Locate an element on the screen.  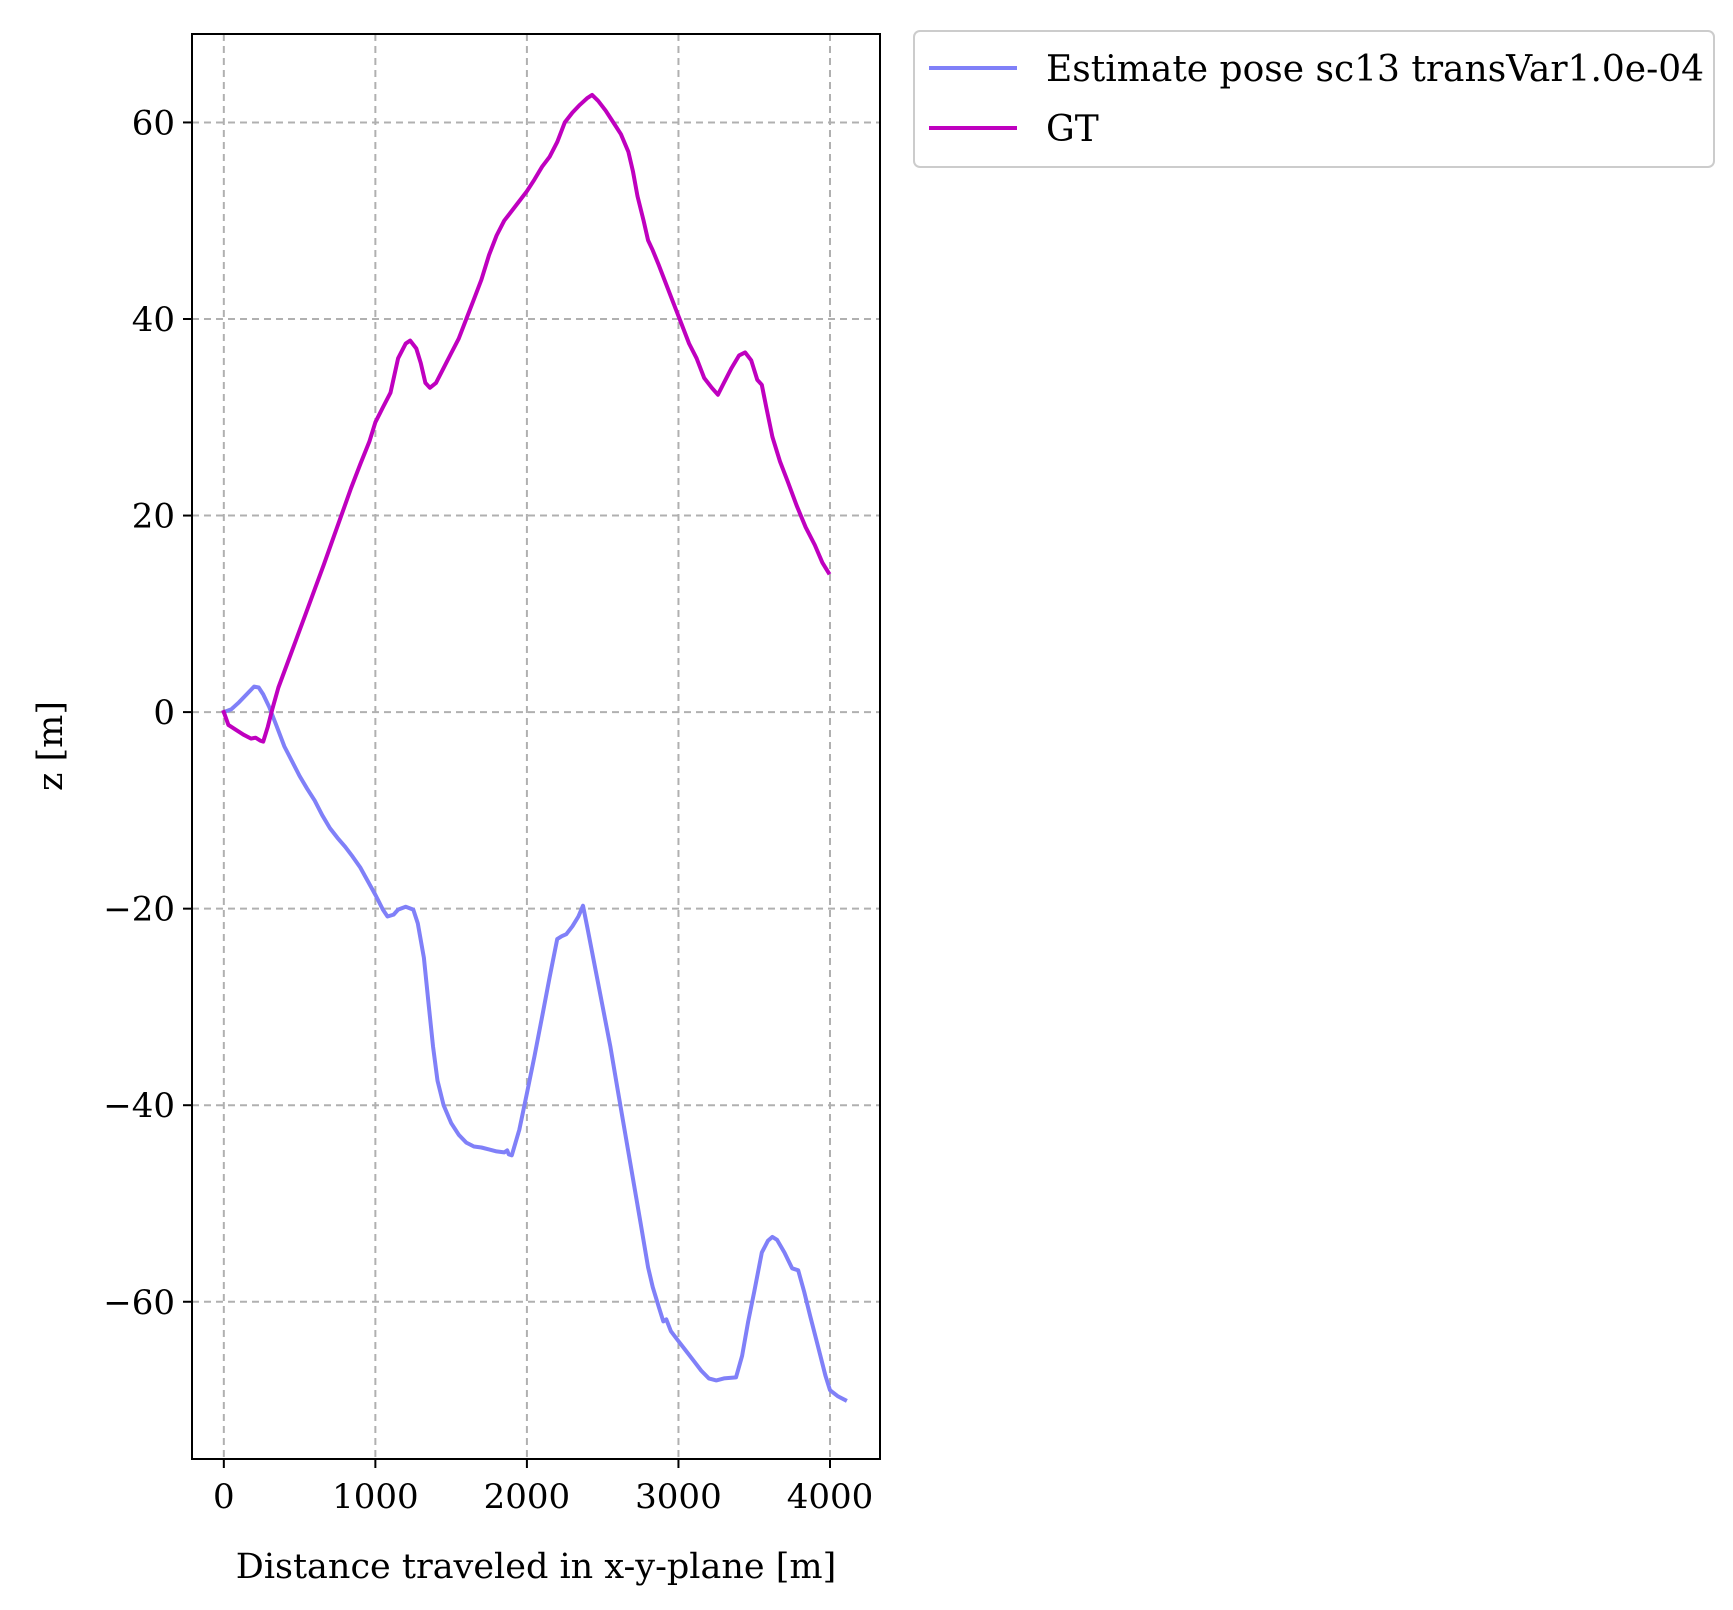
y-tick-label: −40 is located at coordinates (139, 1106).